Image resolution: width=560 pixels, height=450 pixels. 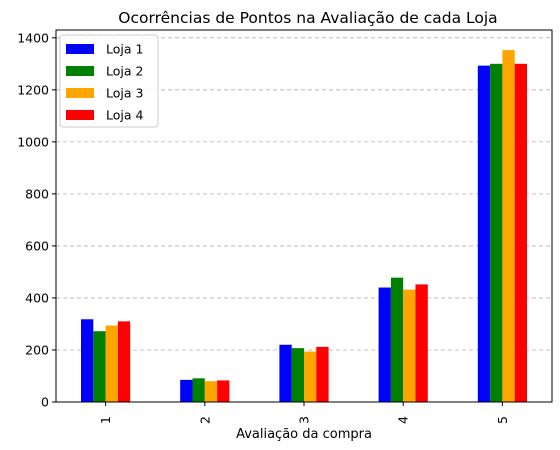 I want to click on x-tick-label: 5, so click(x=502, y=420).